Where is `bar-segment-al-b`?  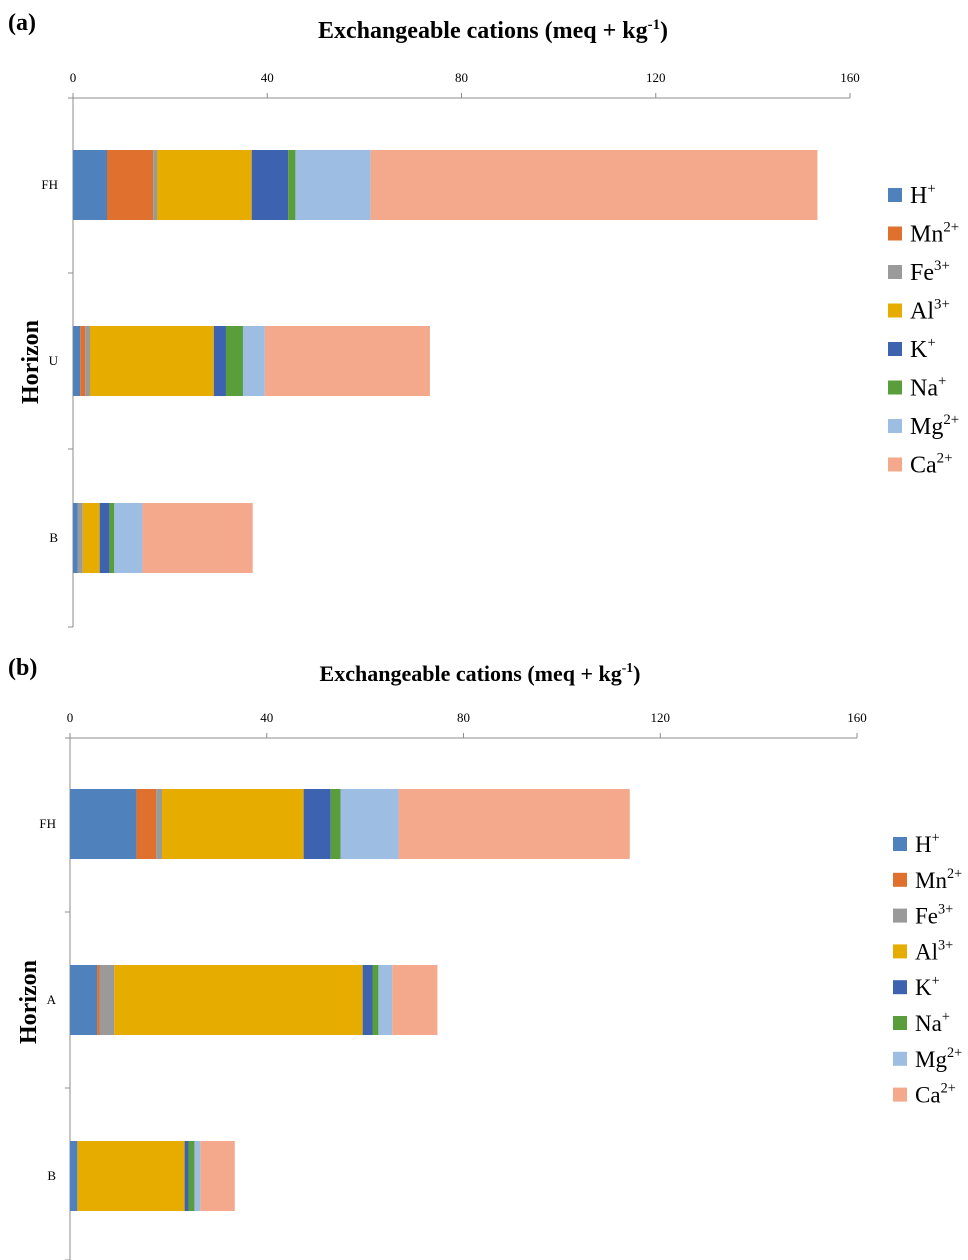 bar-segment-al-b is located at coordinates (131, 1176).